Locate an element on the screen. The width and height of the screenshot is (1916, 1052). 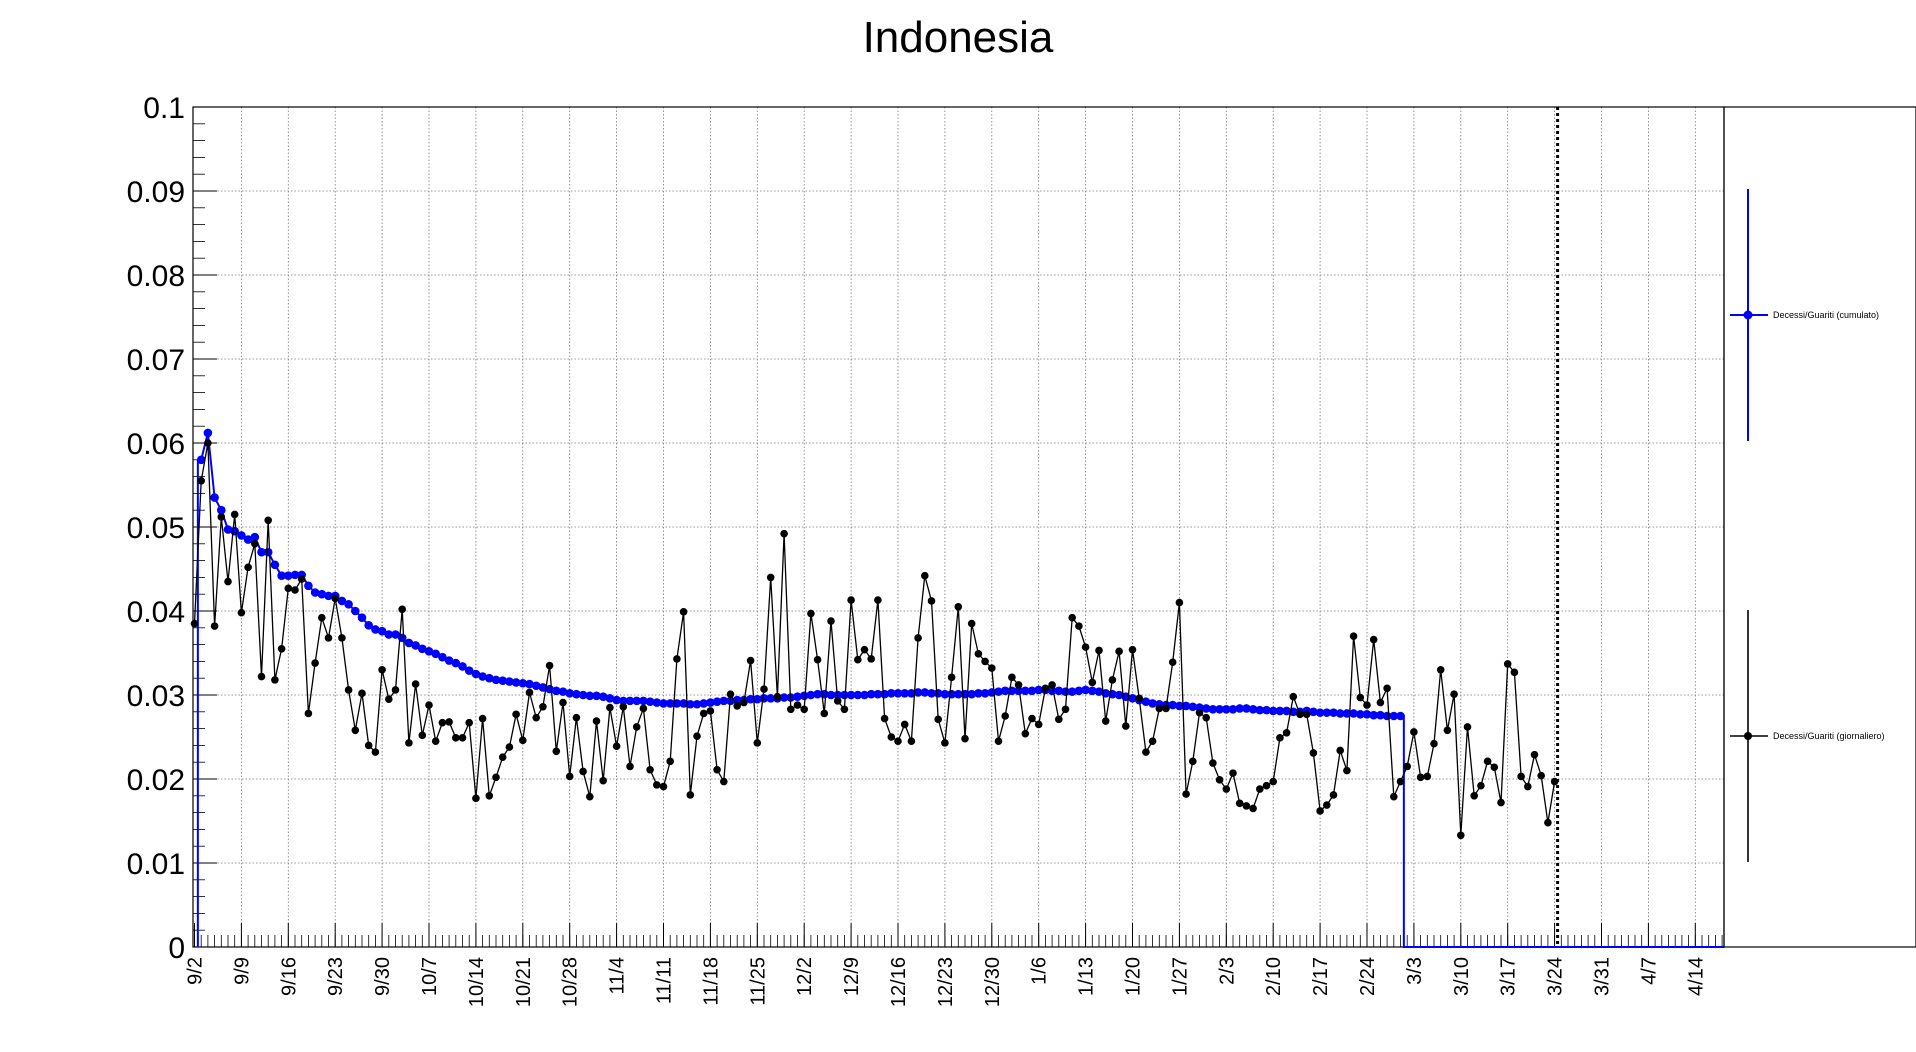
x-tick-label: 10/28 is located at coordinates (571, 982).